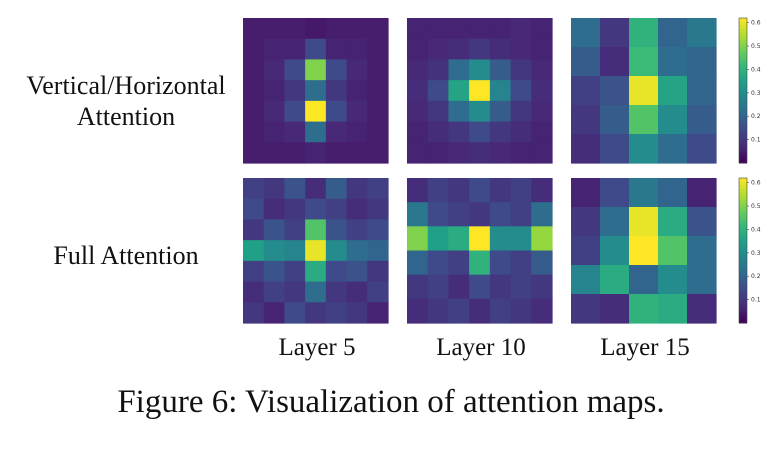 The width and height of the screenshot is (782, 459). Describe the element at coordinates (126, 85) in the screenshot. I see `row-label-line-1: Vertical/Horizontal` at that location.